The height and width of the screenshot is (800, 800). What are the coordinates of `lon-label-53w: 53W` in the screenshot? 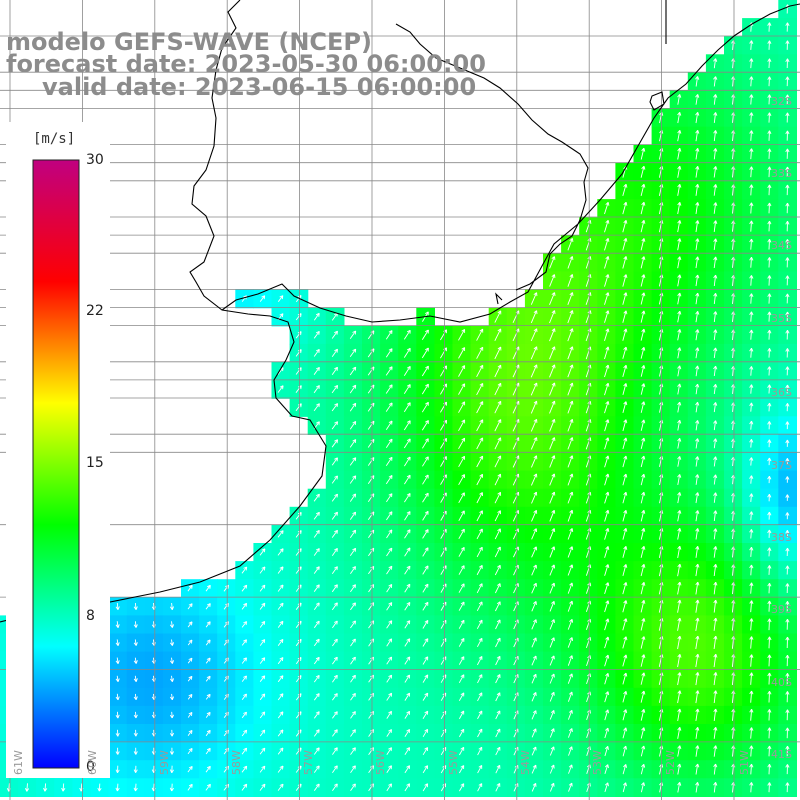 It's located at (597, 762).